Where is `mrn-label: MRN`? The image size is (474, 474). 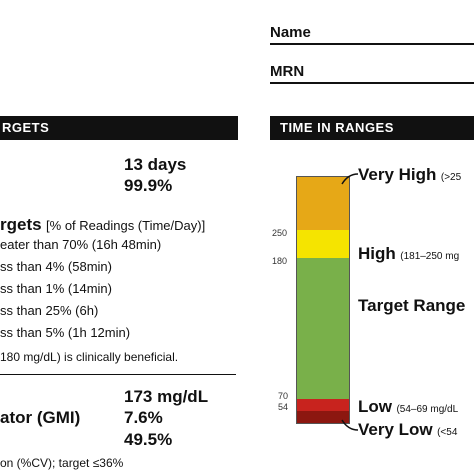 mrn-label: MRN is located at coordinates (287, 71).